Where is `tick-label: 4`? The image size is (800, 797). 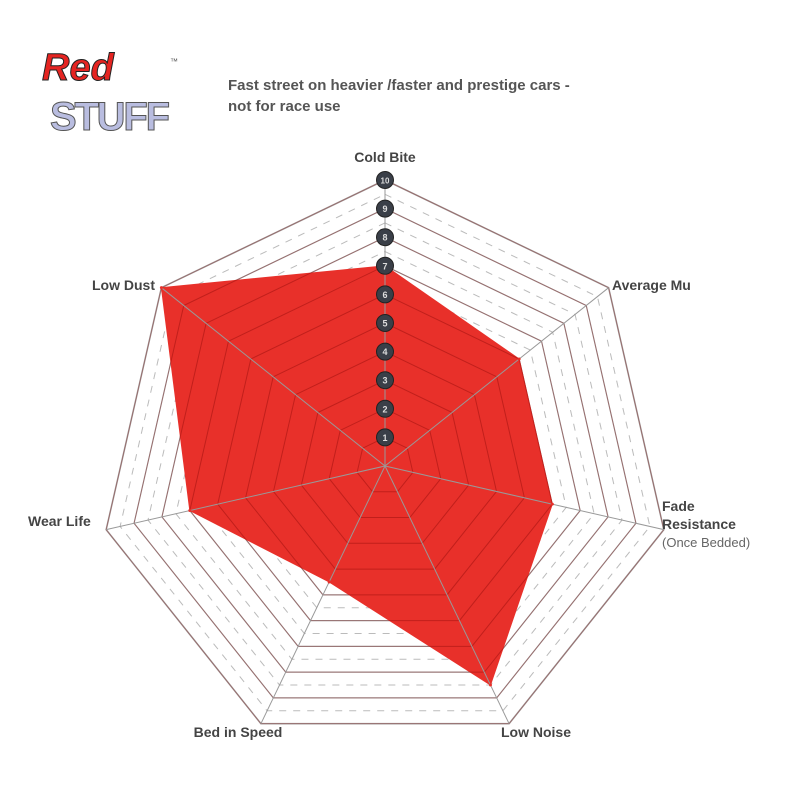 tick-label: 4 is located at coordinates (384, 352).